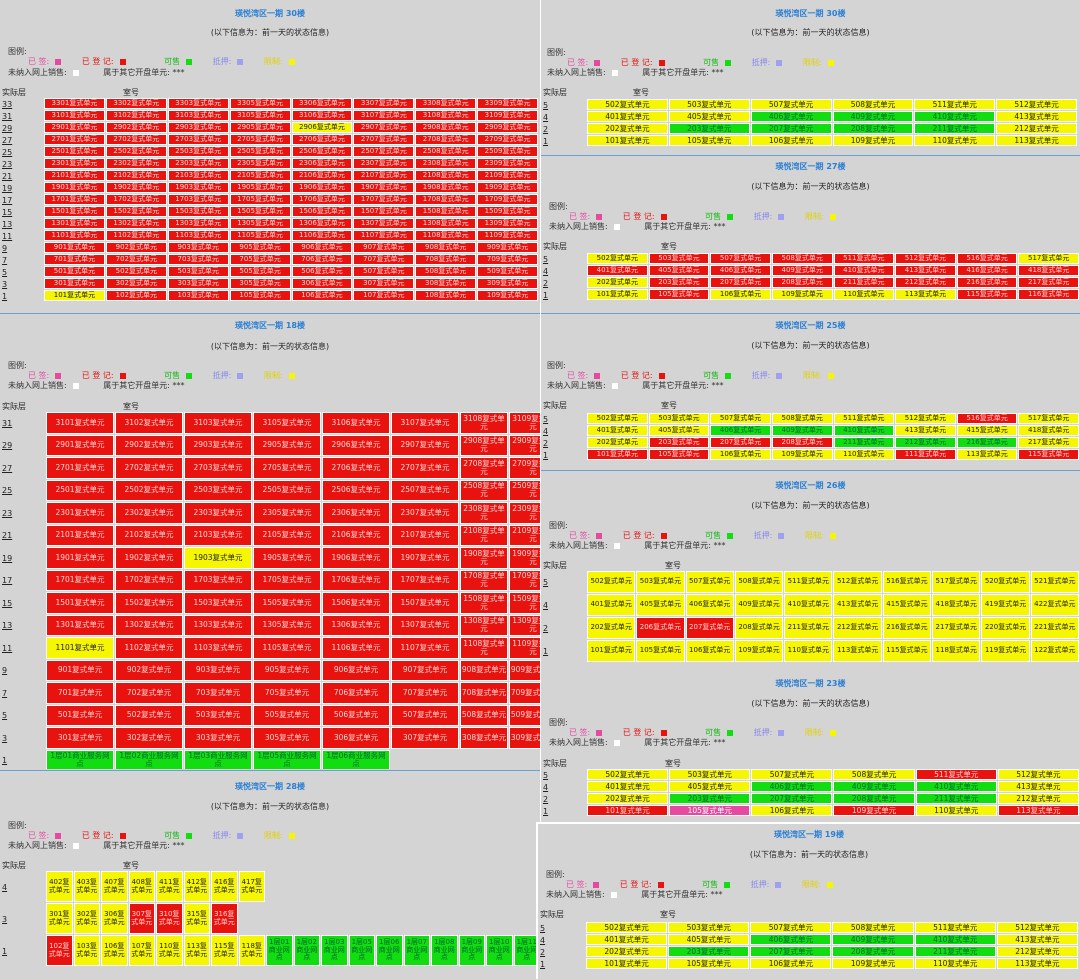  Describe the element at coordinates (446, 151) in the screenshot. I see `unit-cell: 2508复式单元` at that location.